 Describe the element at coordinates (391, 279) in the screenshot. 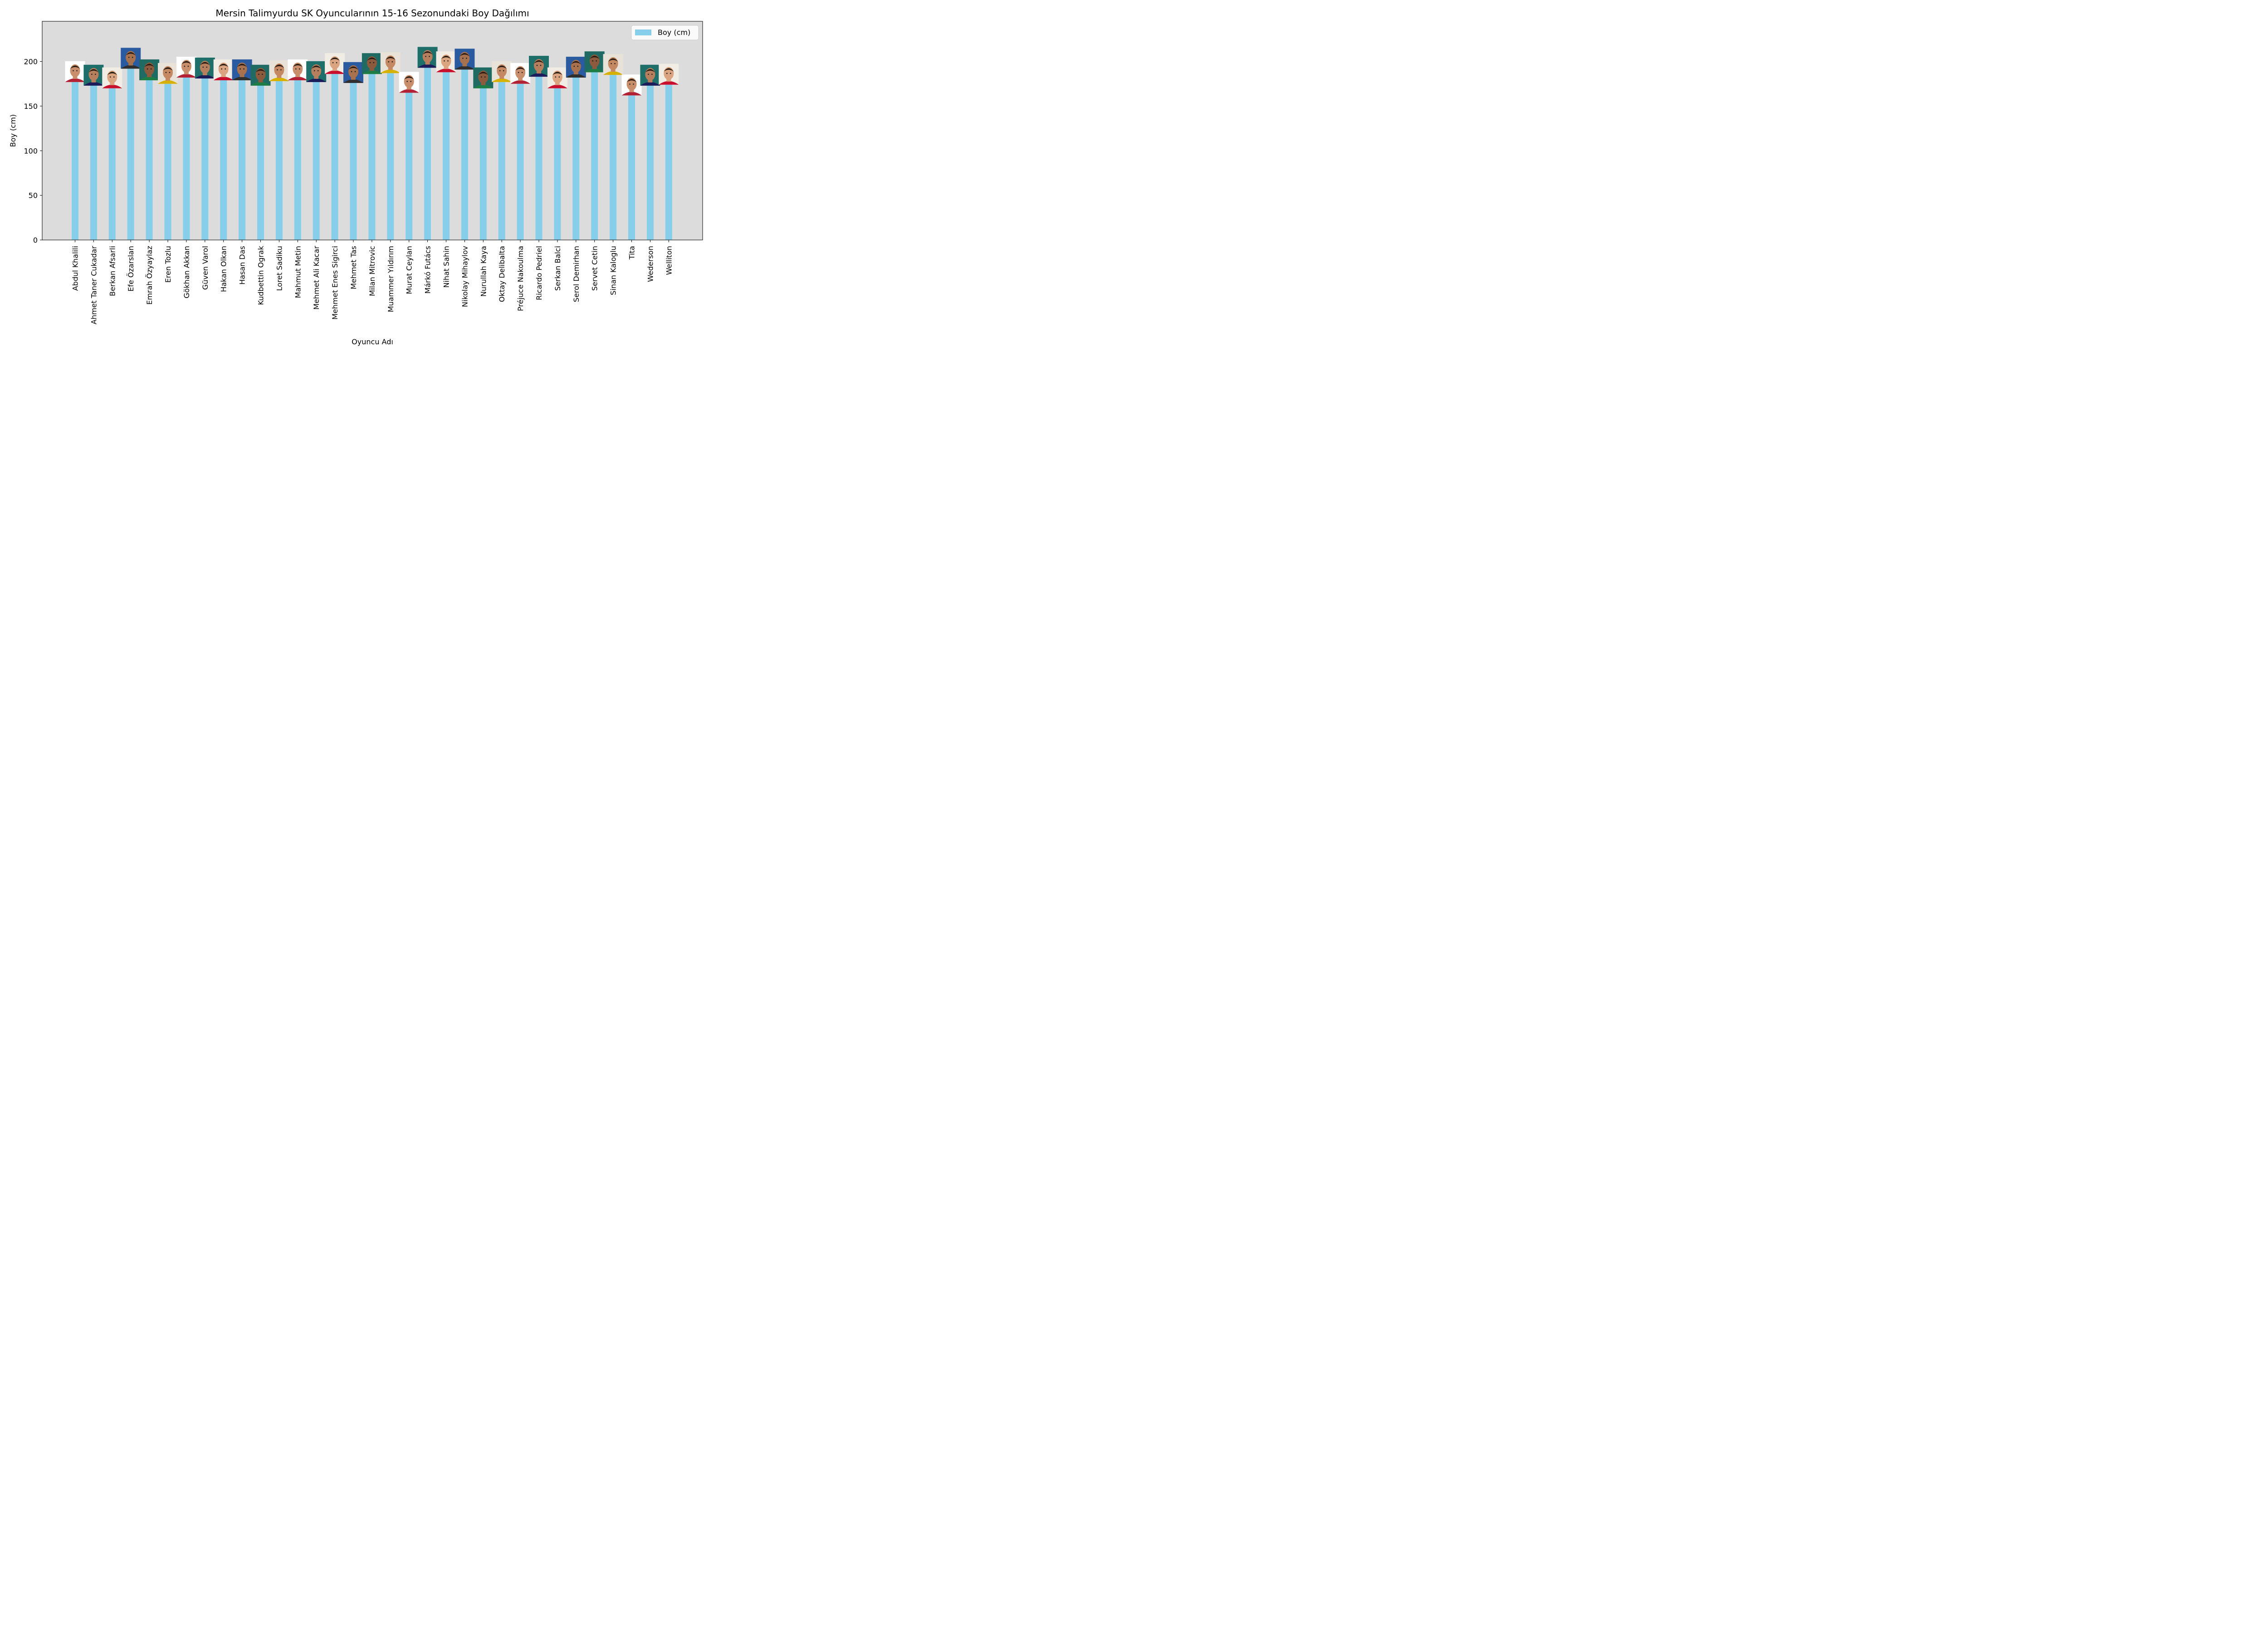

I see `x-tick-label: Muammer Yıldırım` at that location.